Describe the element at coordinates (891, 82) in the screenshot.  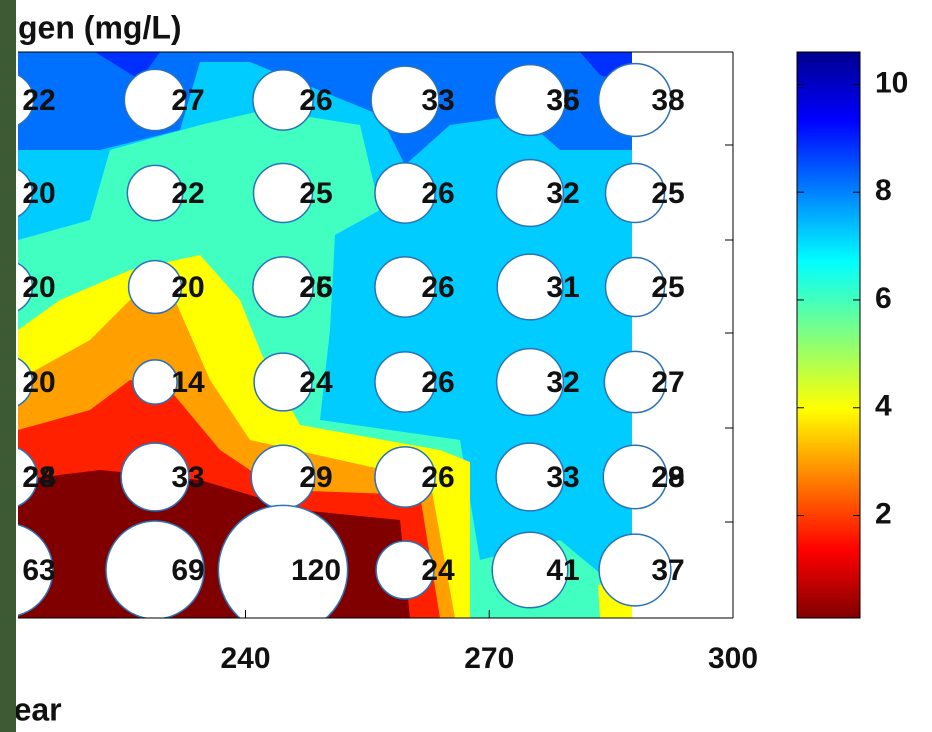
I see `colorbar-tick-label: 10` at that location.